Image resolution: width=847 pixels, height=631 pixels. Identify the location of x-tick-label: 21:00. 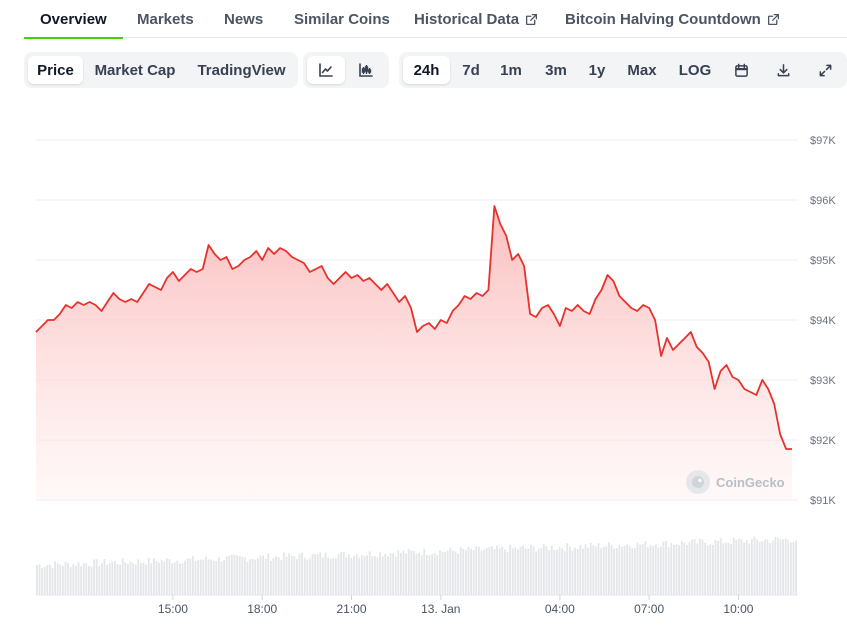
(351, 609).